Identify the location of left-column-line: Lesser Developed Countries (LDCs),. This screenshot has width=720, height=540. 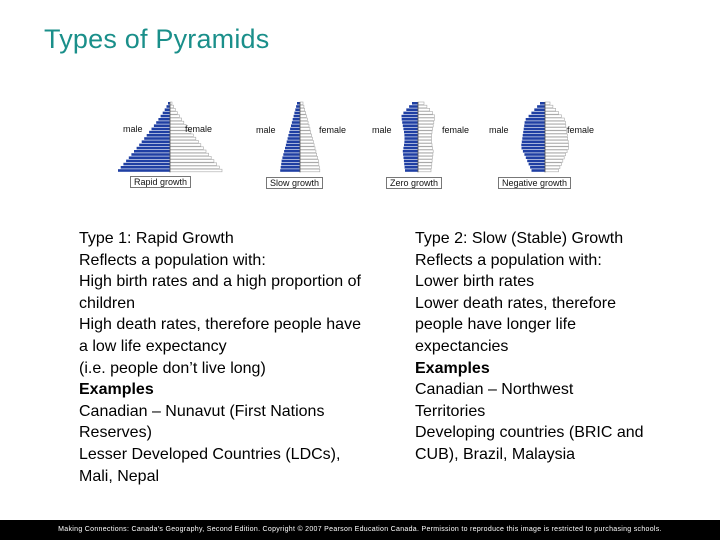
(210, 454).